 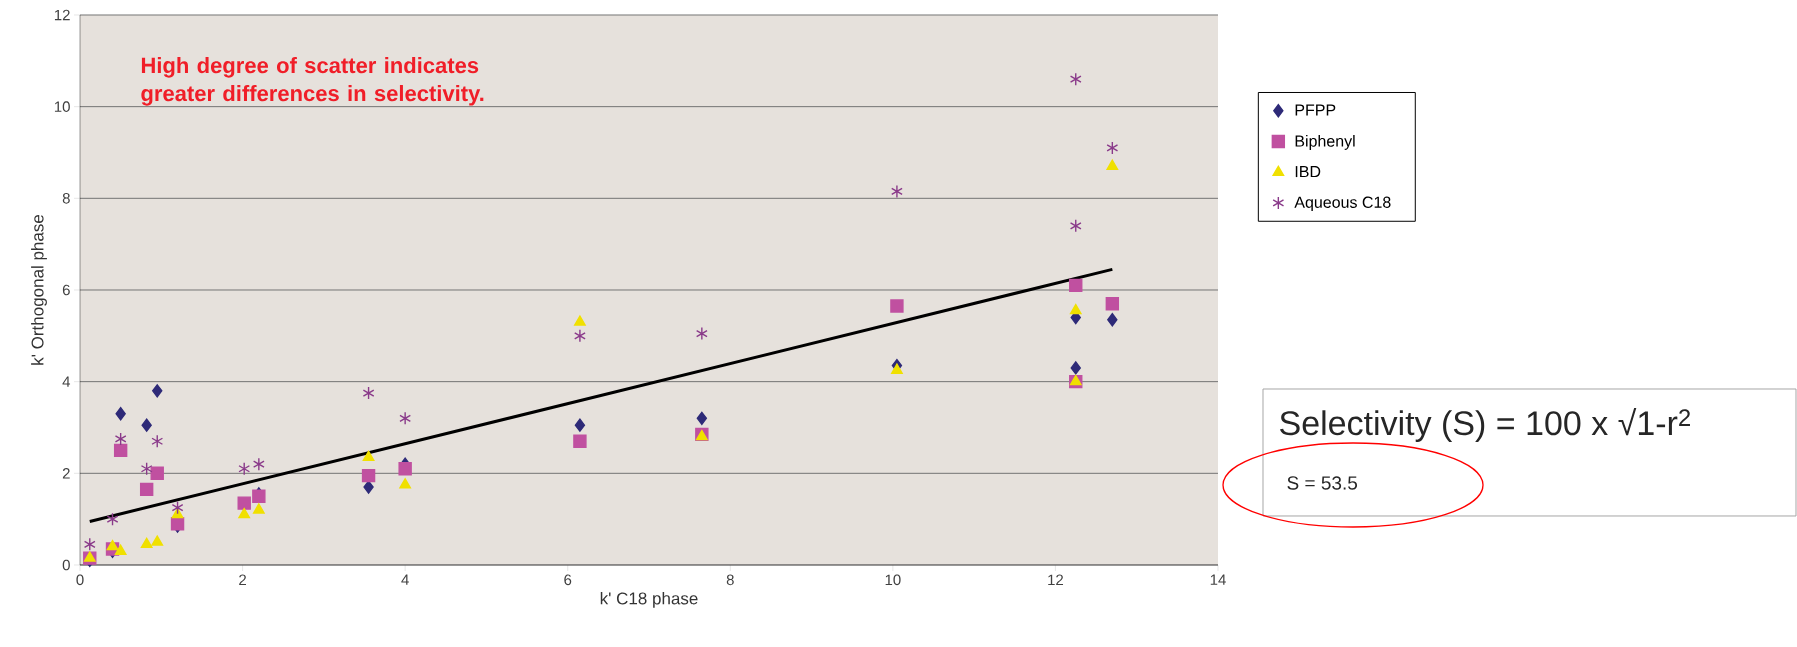 What do you see at coordinates (1315, 110) in the screenshot?
I see `legend-label: PFPP` at bounding box center [1315, 110].